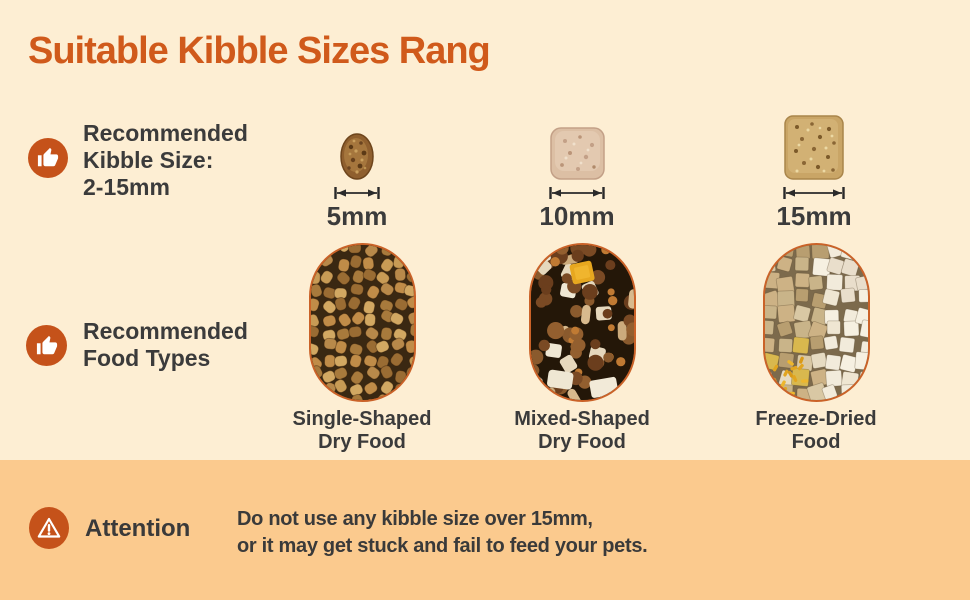 The height and width of the screenshot is (600, 970). What do you see at coordinates (577, 142) in the screenshot?
I see `kibble-10mm-image` at bounding box center [577, 142].